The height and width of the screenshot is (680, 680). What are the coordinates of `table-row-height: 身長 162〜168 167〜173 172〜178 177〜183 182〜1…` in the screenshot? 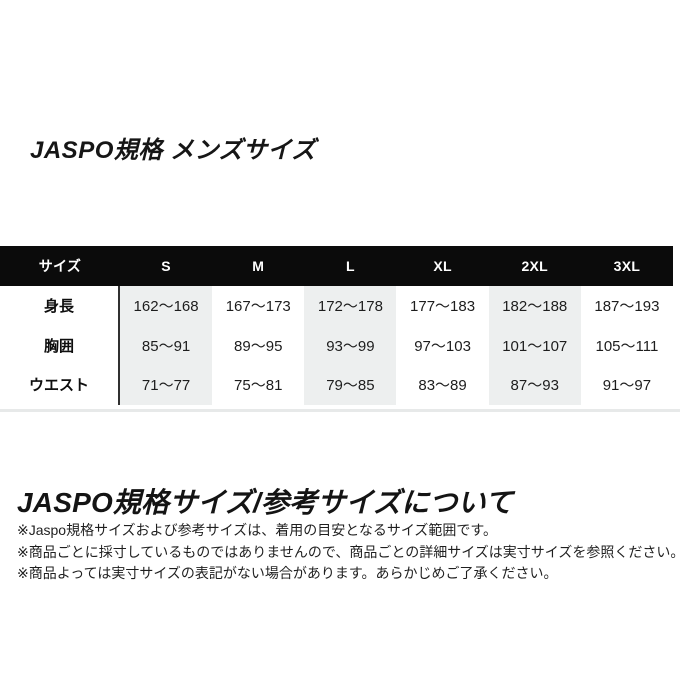 It's located at (336, 306).